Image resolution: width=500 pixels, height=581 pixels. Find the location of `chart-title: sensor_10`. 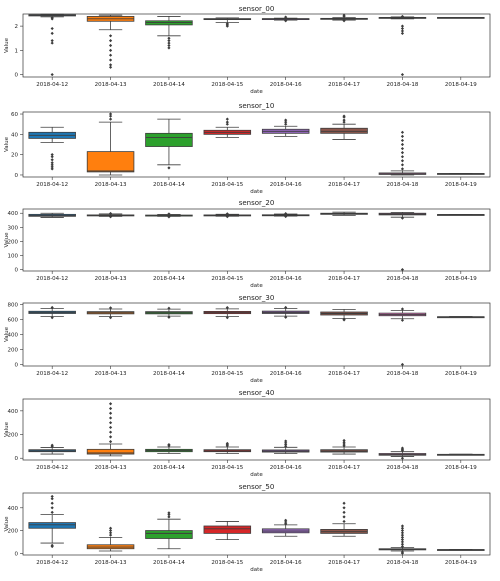

chart-title: sensor_10 is located at coordinates (257, 106).